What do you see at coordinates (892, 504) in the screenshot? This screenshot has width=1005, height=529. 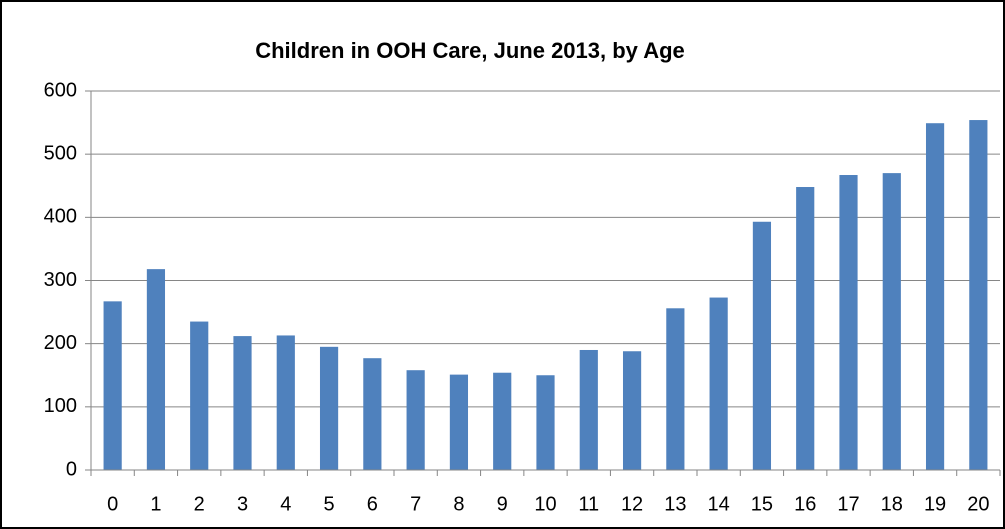 I see `x-tick-label: 18` at bounding box center [892, 504].